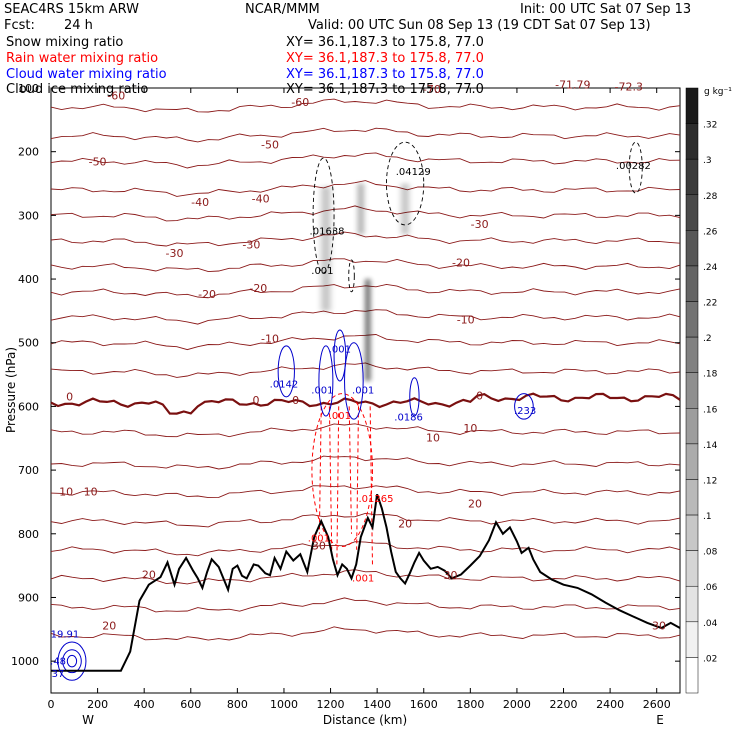  What do you see at coordinates (319, 538) in the screenshot?
I see `rain-extremum: .001` at bounding box center [319, 538].